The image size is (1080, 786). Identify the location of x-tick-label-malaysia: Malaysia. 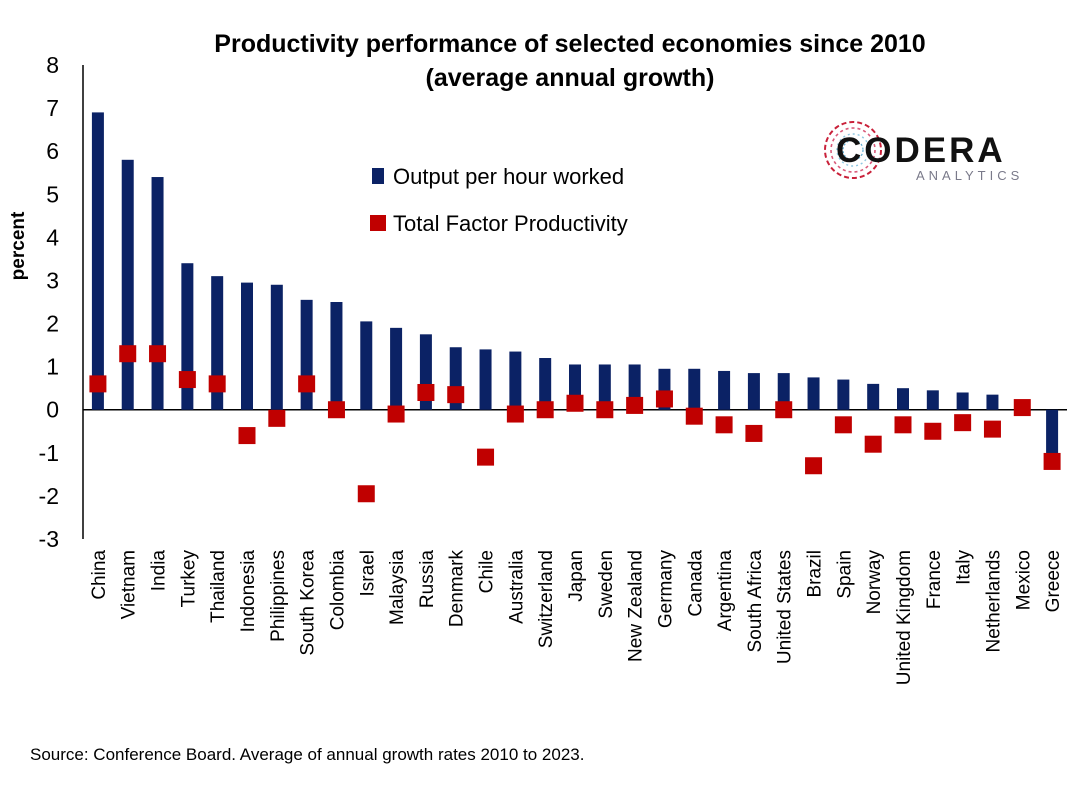
(397, 587).